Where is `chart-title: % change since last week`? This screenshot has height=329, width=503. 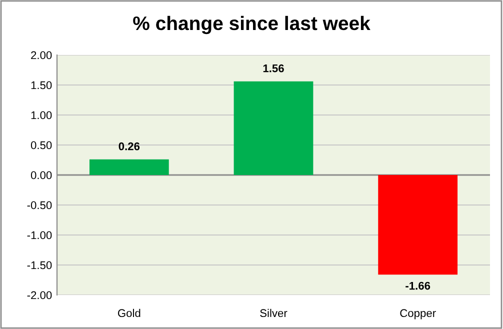 chart-title: % change since last week is located at coordinates (251, 25).